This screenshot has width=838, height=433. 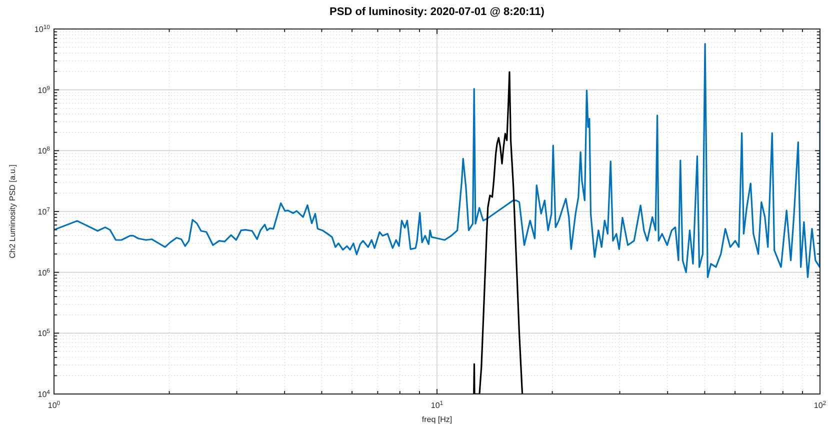 I want to click on x-axis-title: freq [Hz], so click(x=437, y=419).